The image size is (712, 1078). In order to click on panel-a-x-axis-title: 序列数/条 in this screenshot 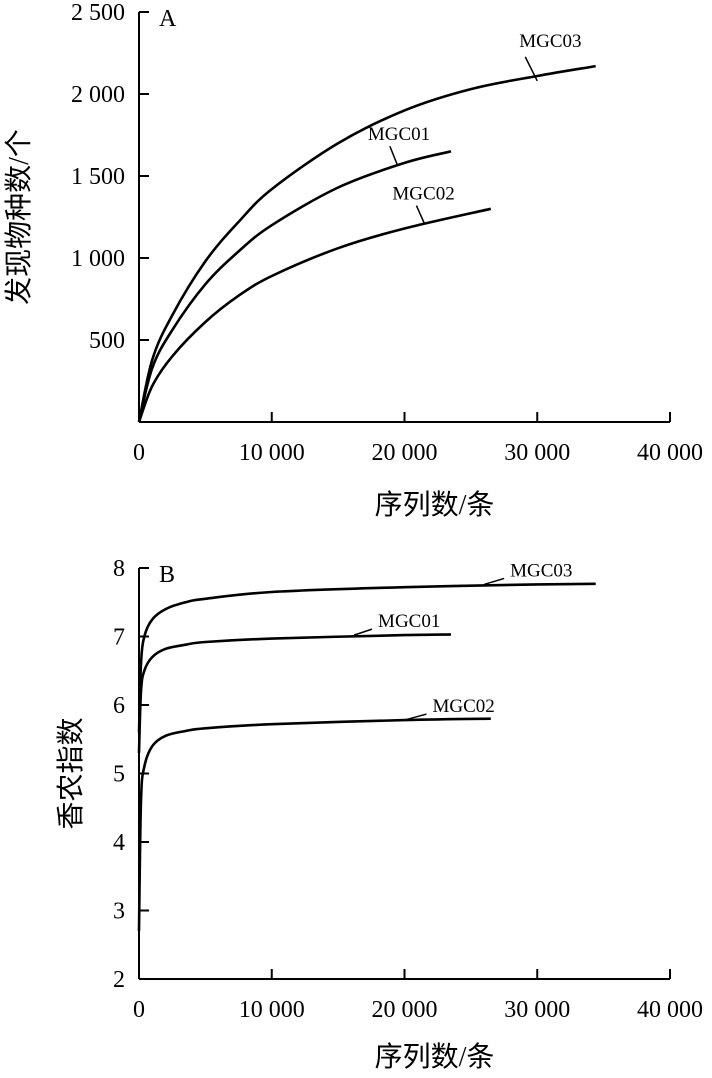, I will do `click(435, 505)`.